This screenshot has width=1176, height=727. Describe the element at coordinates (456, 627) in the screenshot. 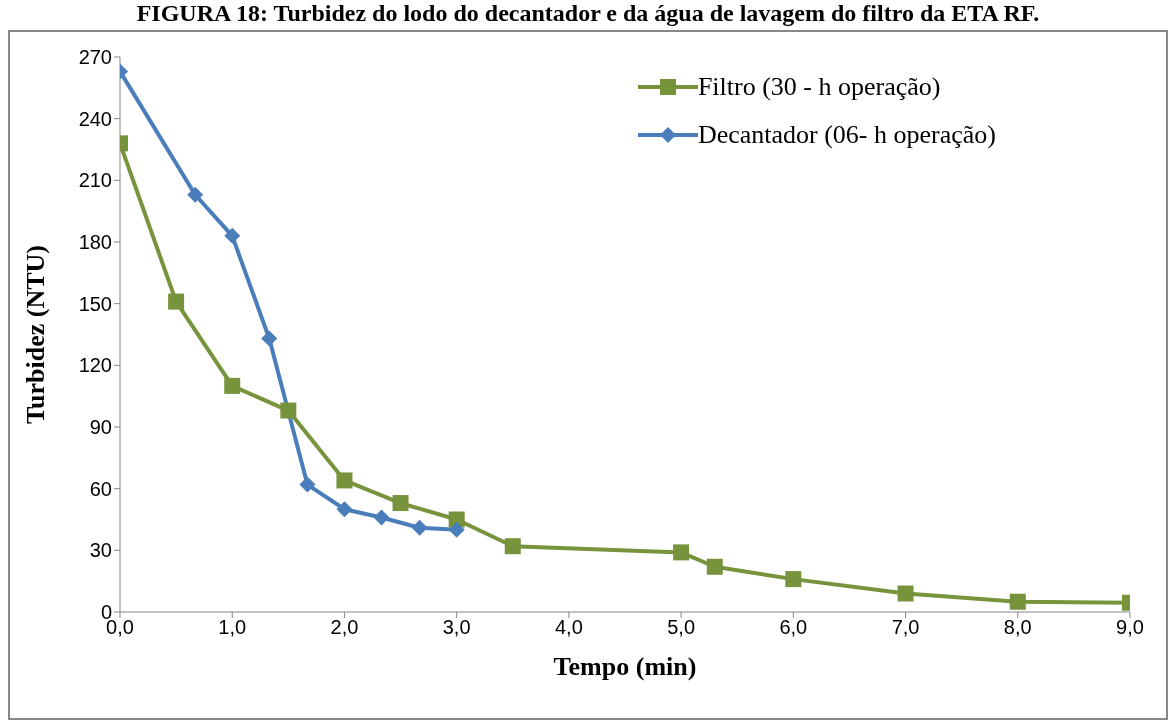

I see `x-tick-label: 3,0` at that location.